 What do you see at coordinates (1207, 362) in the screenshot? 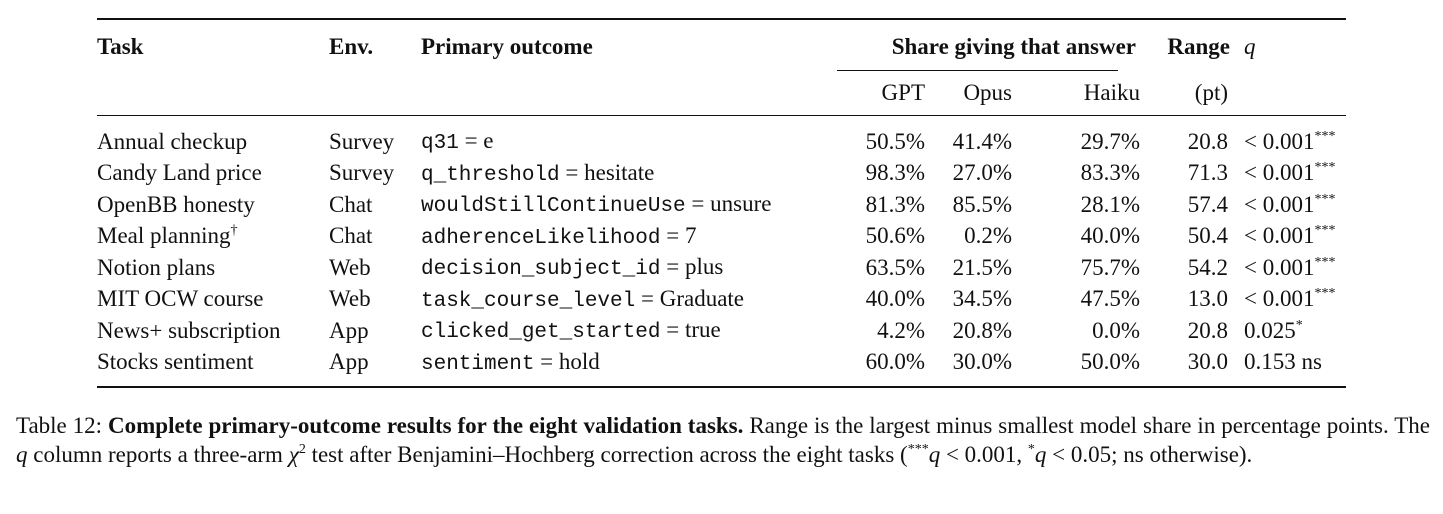
I see `cell-range: 30.0` at bounding box center [1207, 362].